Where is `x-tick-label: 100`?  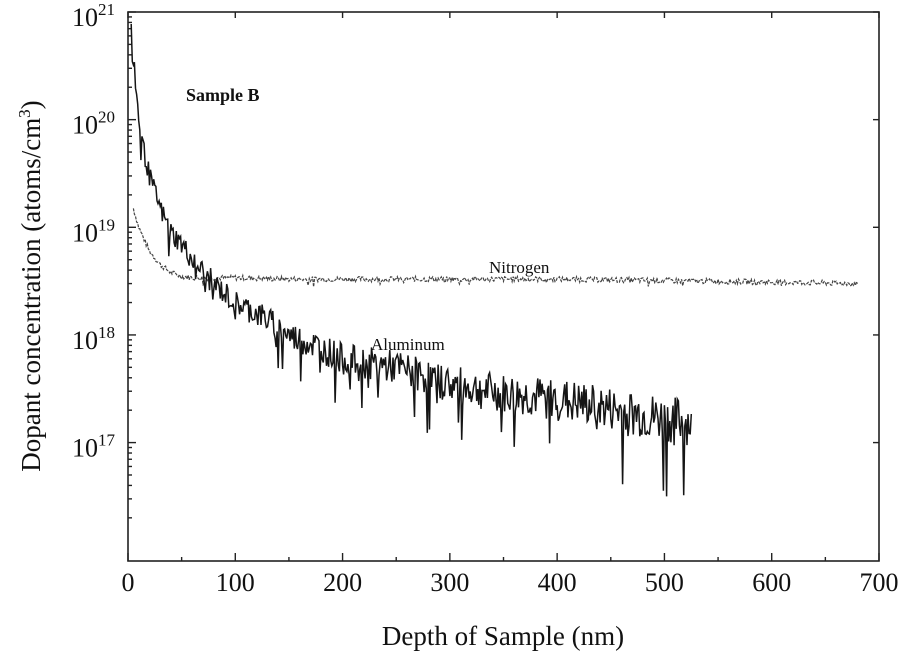
x-tick-label: 100 is located at coordinates (235, 582).